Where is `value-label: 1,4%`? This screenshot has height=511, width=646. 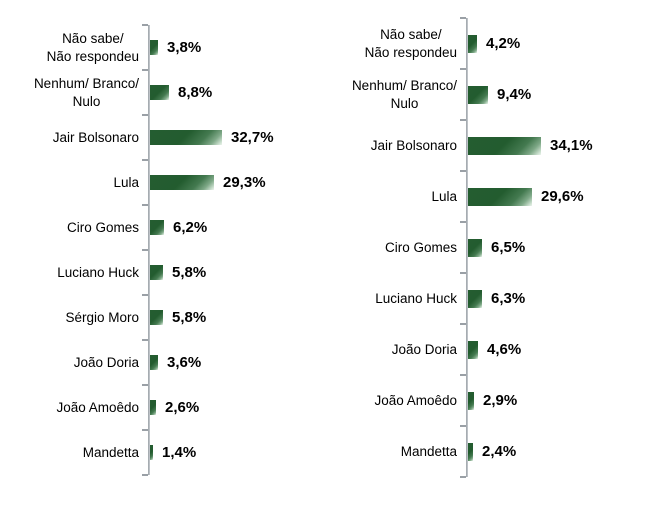
value-label: 1,4% is located at coordinates (179, 452).